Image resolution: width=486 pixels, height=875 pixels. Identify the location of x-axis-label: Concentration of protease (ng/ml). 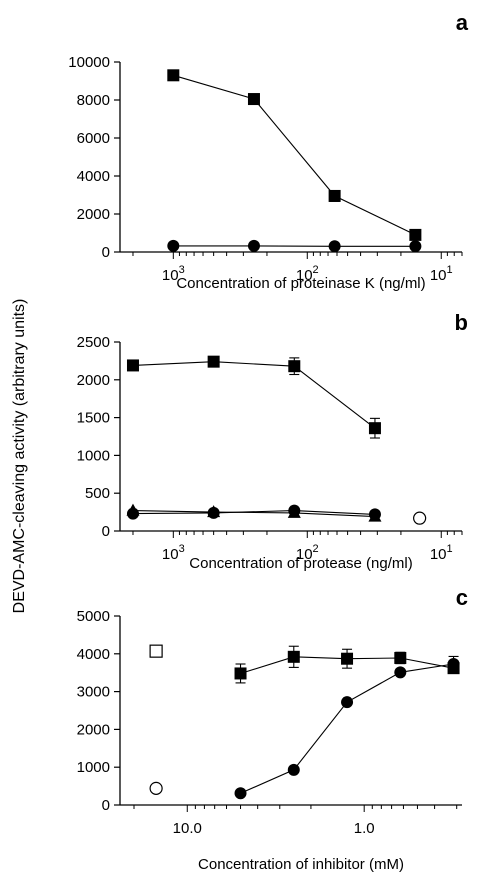
(300, 563).